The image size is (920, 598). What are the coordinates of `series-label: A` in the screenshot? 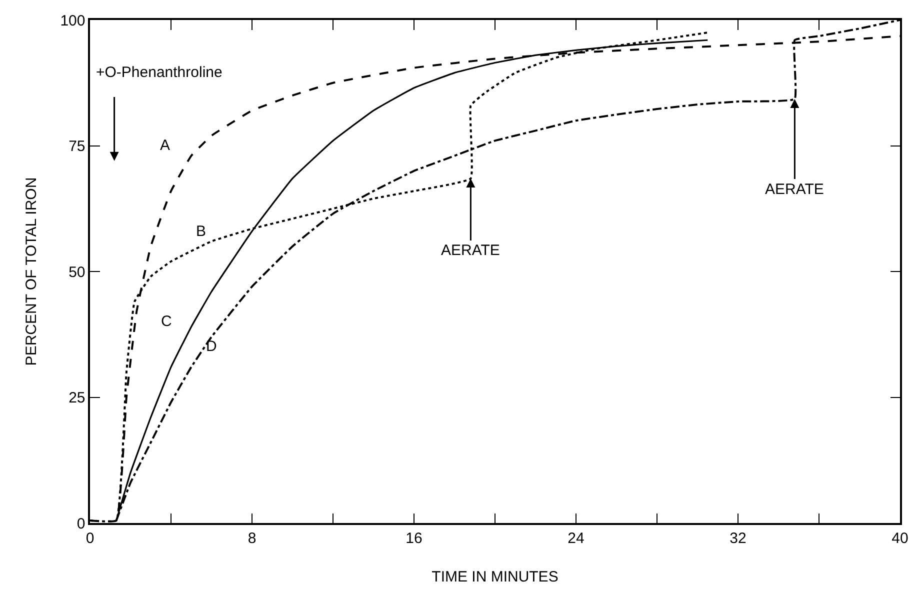 It's located at (165, 145).